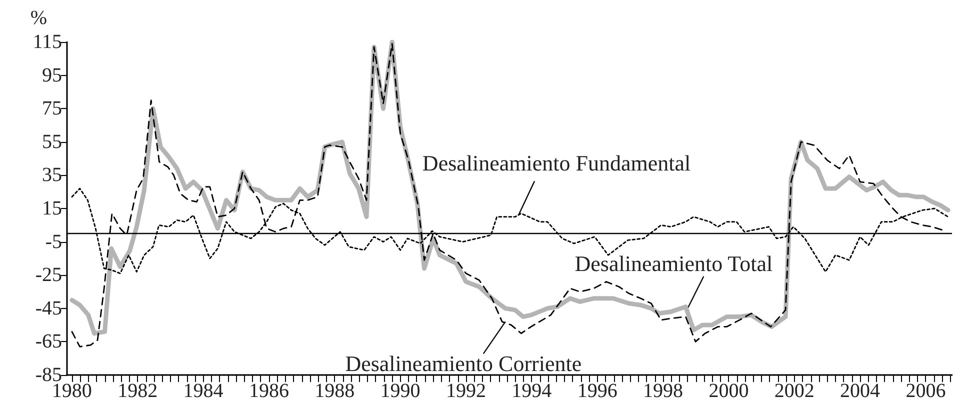  Describe the element at coordinates (663, 391) in the screenshot. I see `x-tick-label: 1998` at that location.